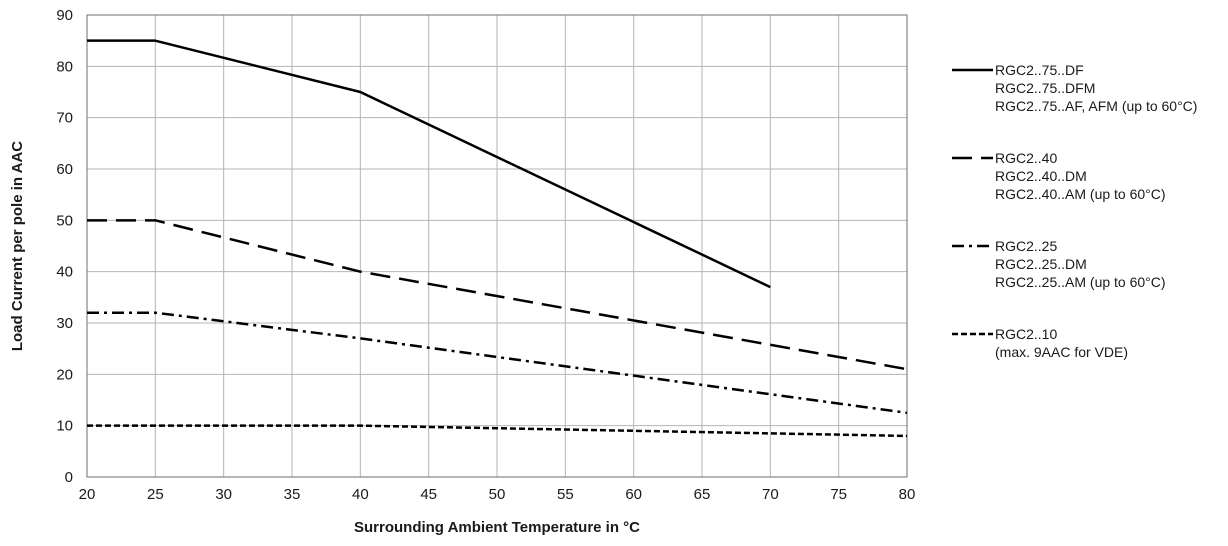  What do you see at coordinates (1041, 264) in the screenshot?
I see `legend-label-3: RGC2..25..DM` at bounding box center [1041, 264].